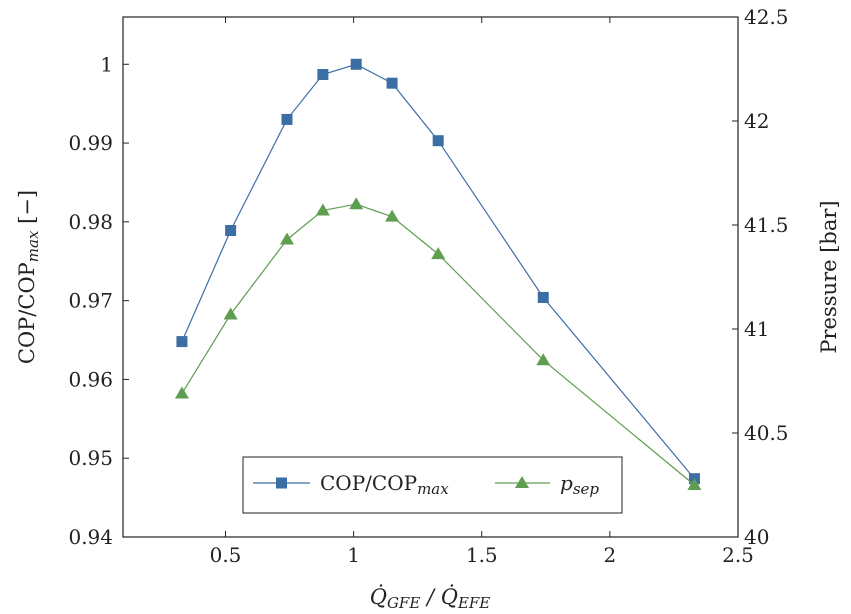 This screenshot has width=851, height=614. What do you see at coordinates (738, 555) in the screenshot?
I see `x-tick-label: 2.5` at bounding box center [738, 555].